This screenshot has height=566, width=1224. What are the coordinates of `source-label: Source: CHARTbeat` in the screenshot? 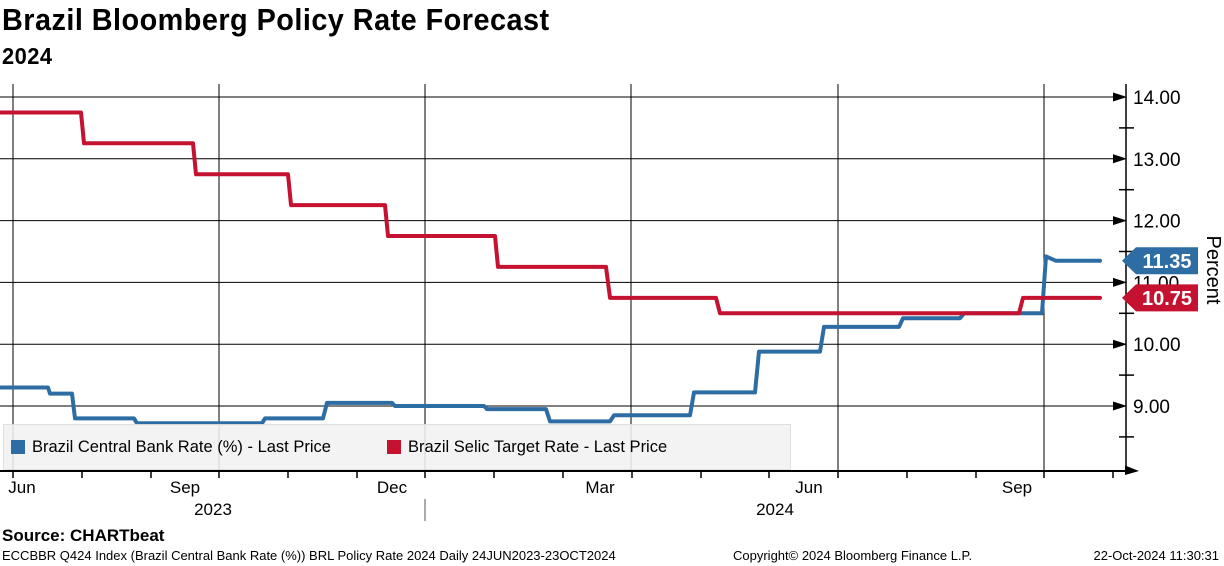 It's located at (83, 535).